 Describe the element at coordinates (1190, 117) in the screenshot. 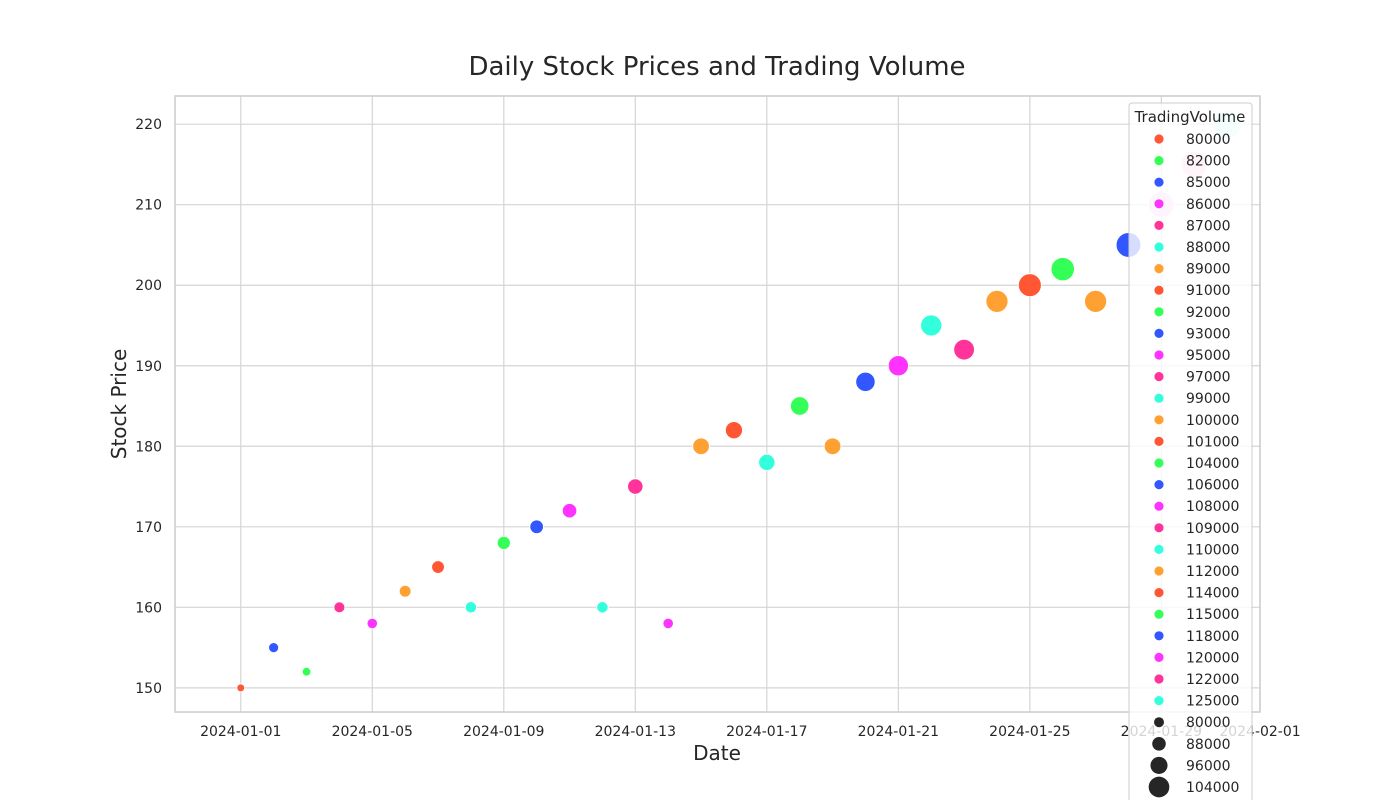

I see `legend-title: TradingVolume` at that location.